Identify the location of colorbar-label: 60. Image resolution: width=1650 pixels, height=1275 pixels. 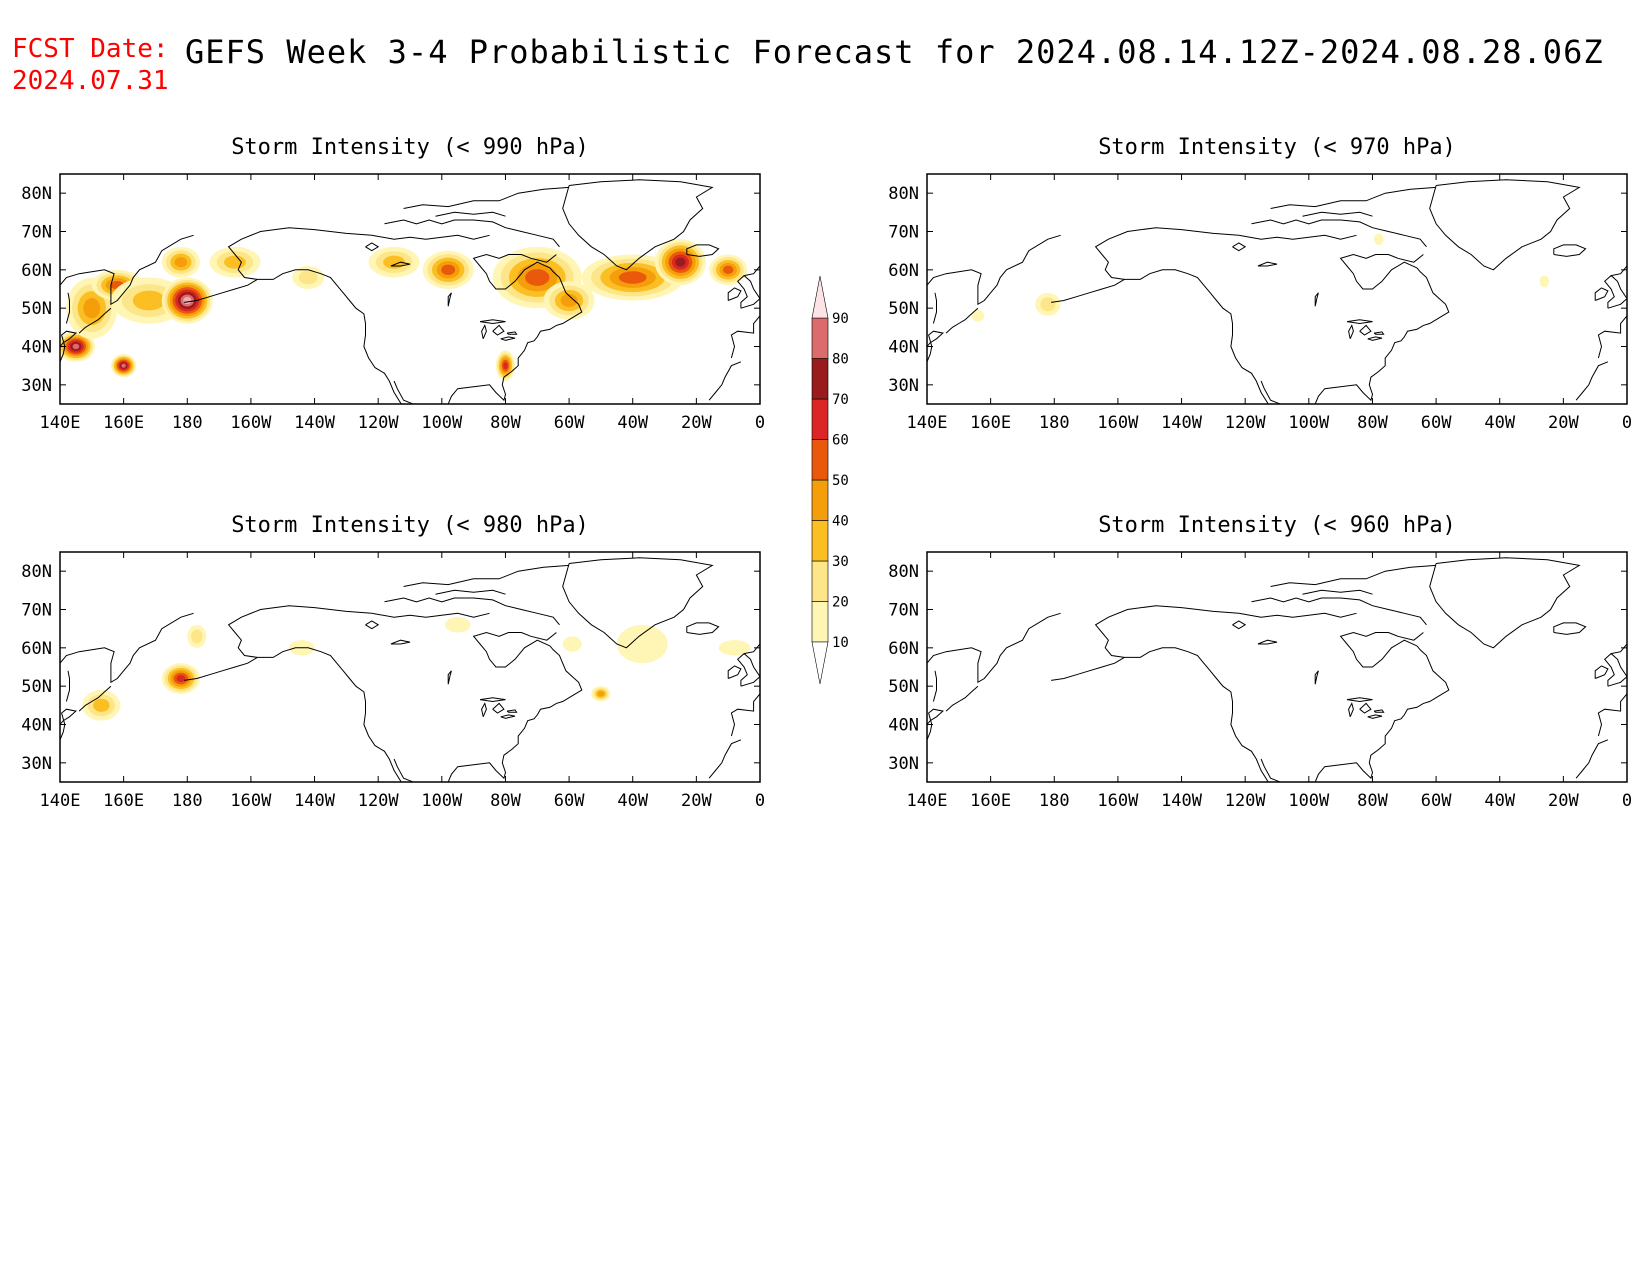
(840, 441).